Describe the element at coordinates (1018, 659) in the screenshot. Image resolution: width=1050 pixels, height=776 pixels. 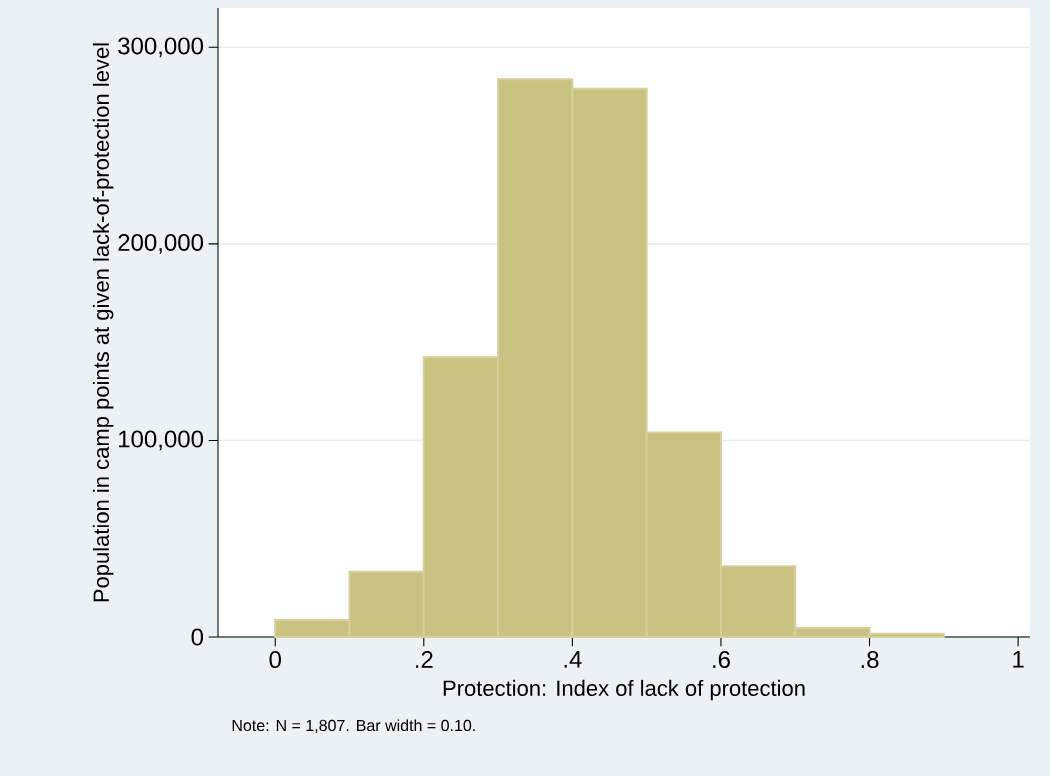
I see `x-tick-label: 1` at that location.